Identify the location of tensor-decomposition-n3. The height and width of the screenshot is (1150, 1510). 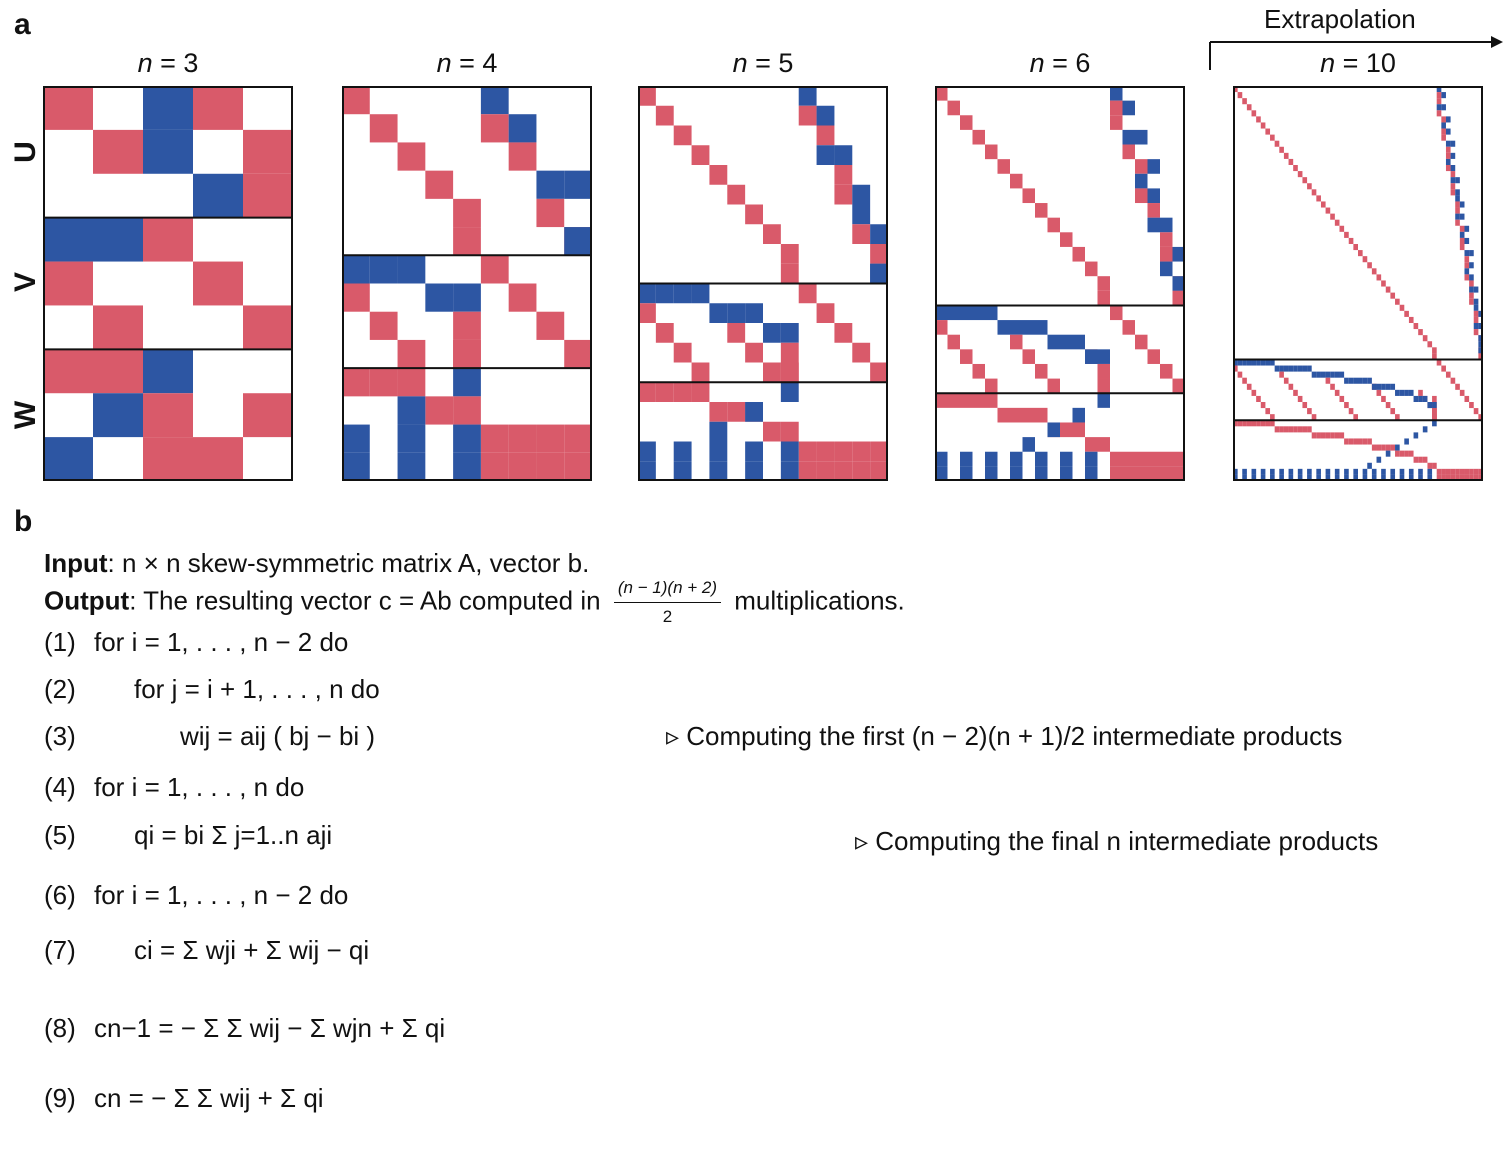
(168, 283).